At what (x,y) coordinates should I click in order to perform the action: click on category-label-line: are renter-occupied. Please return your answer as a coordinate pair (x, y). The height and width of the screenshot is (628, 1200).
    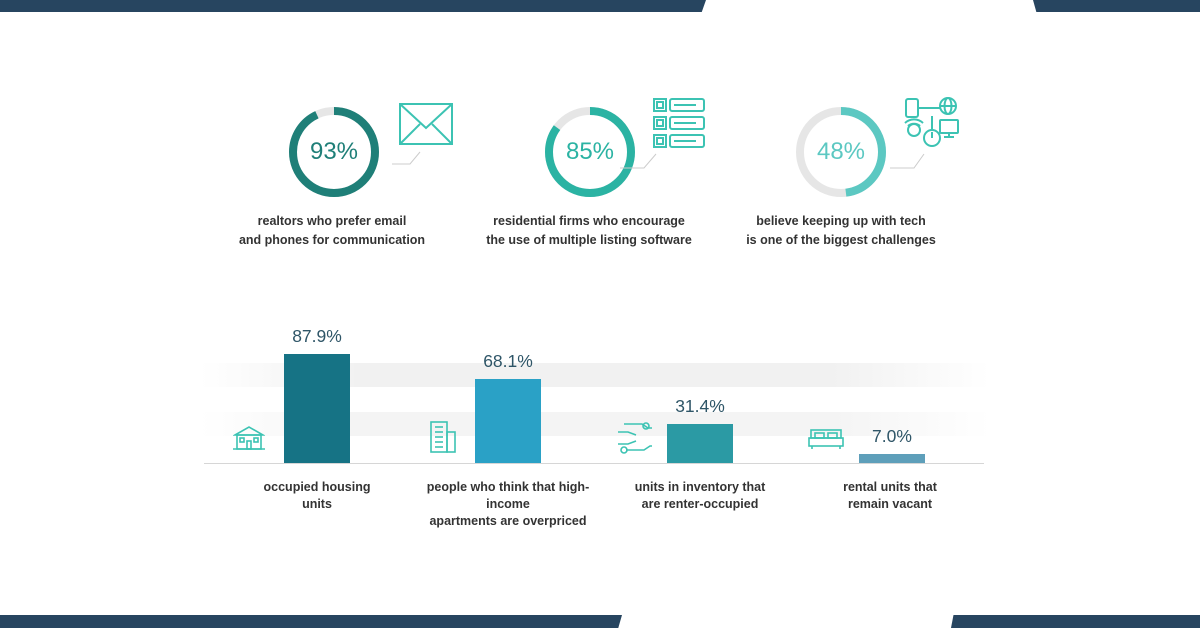
    Looking at the image, I should click on (700, 504).